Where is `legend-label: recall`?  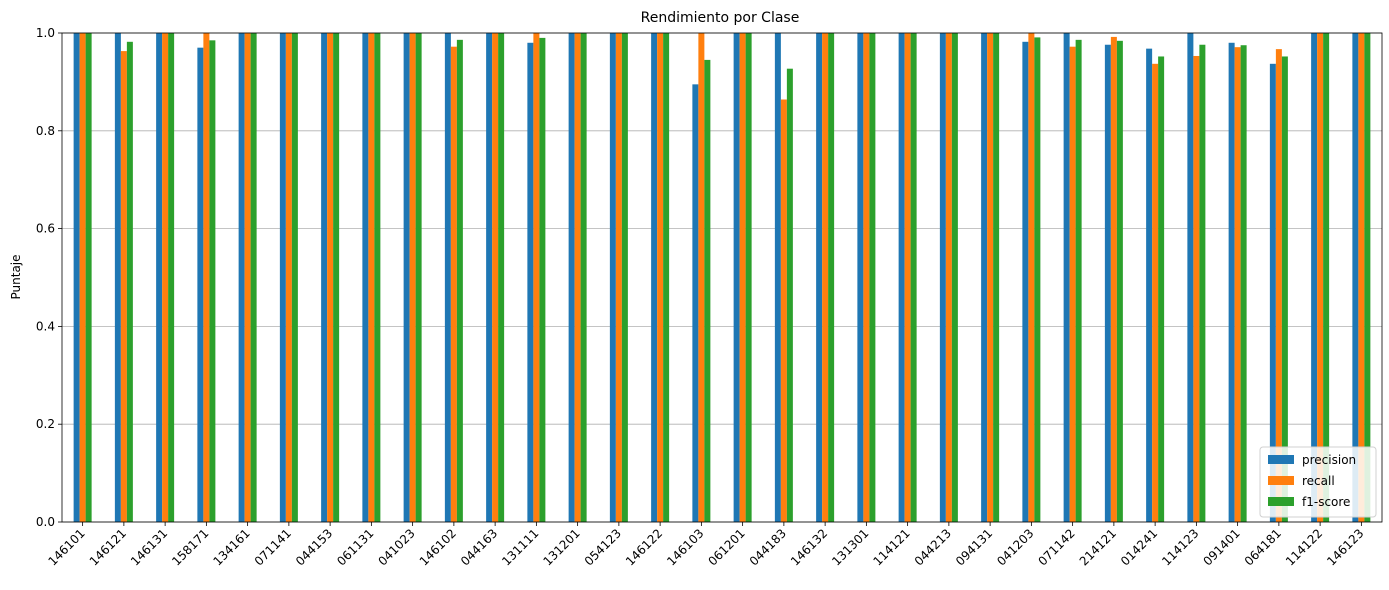 legend-label: recall is located at coordinates (1318, 481).